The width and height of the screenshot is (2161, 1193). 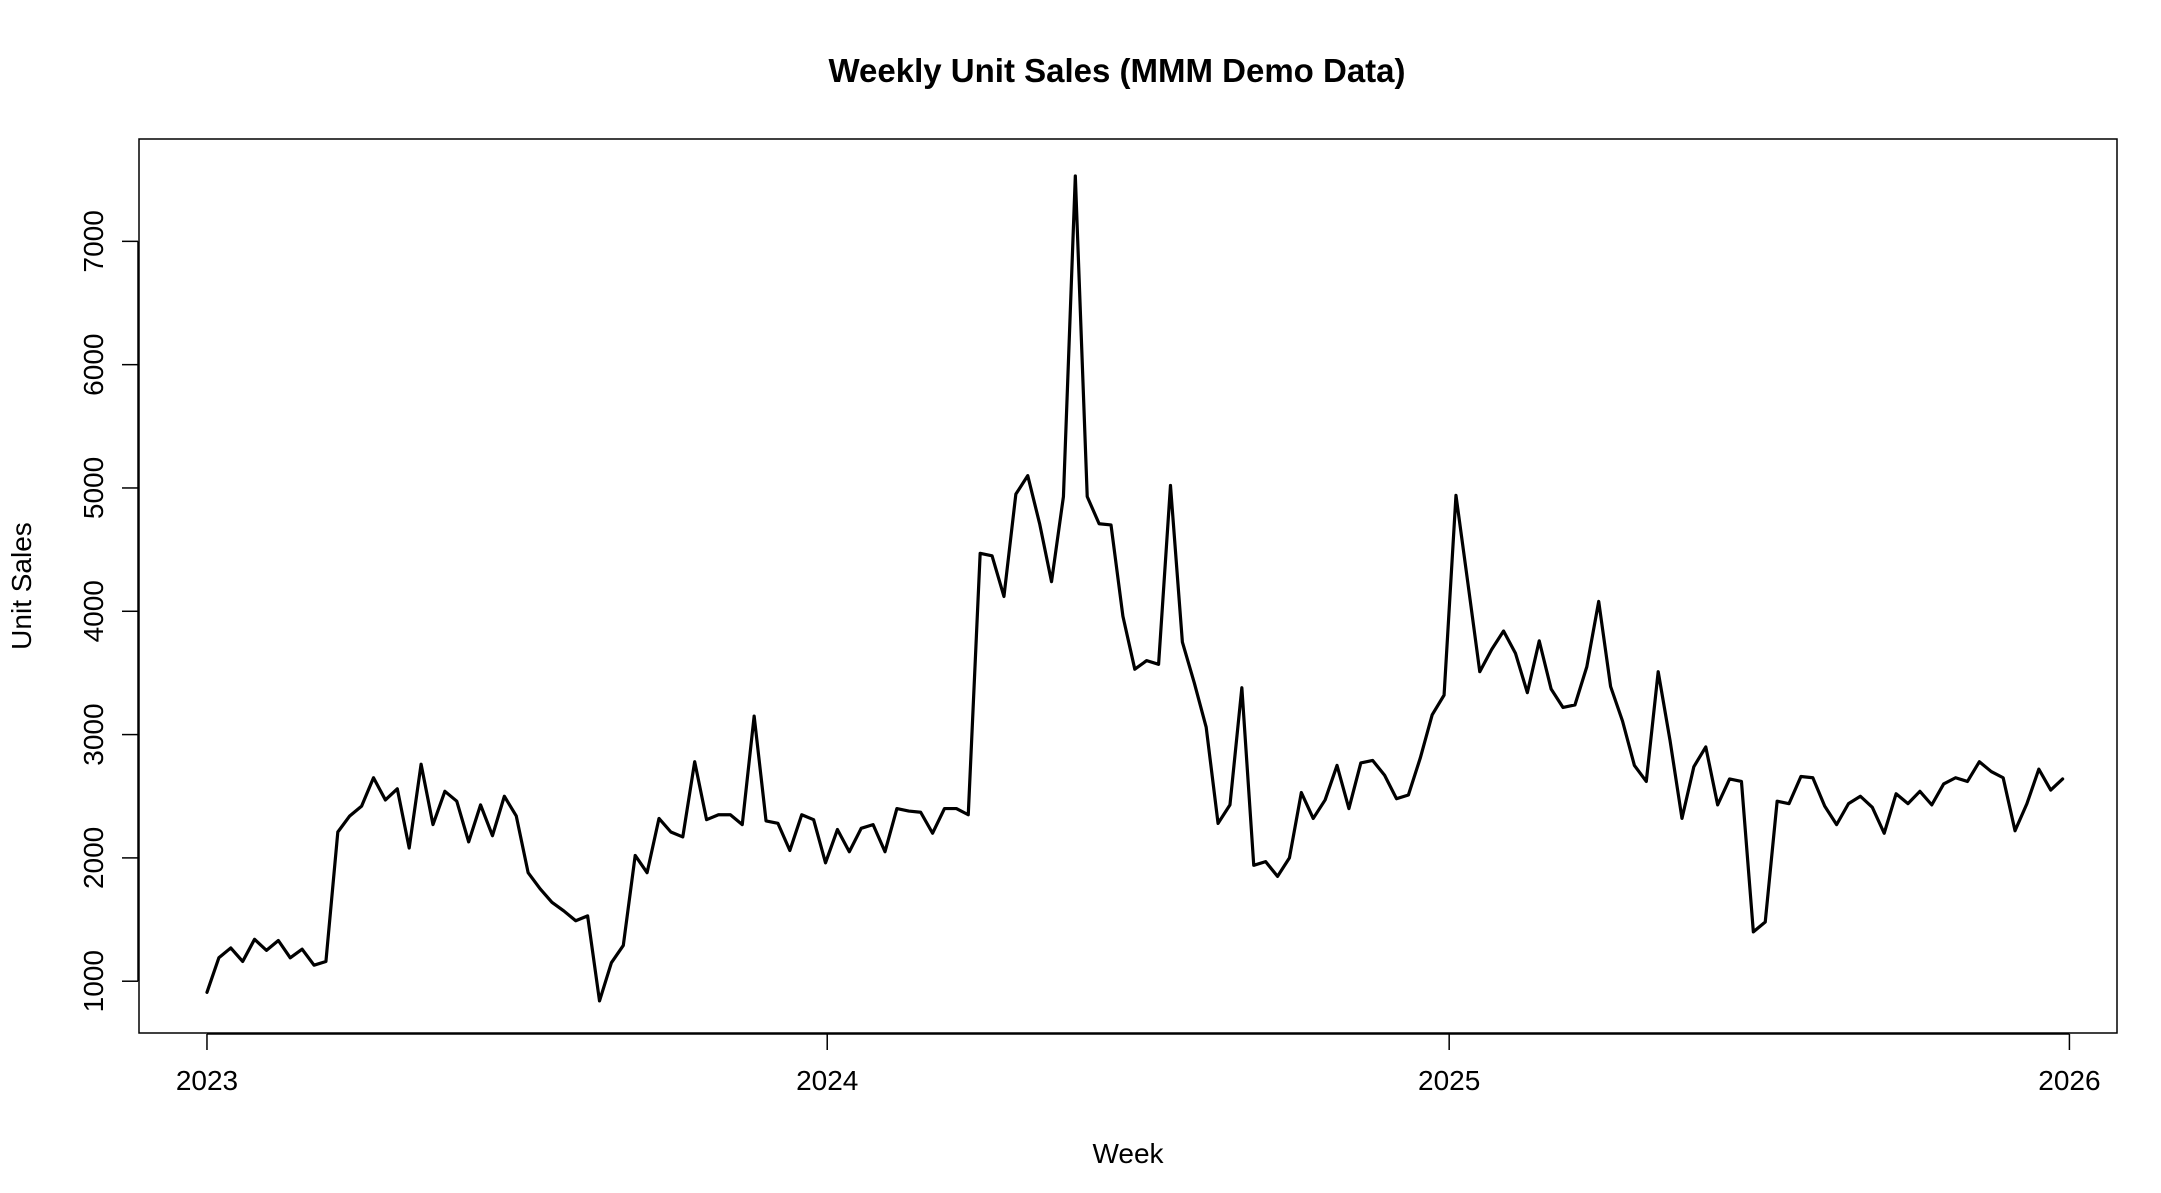 What do you see at coordinates (1116, 70) in the screenshot?
I see `chart-title: Weekly Unit Sales (MMM Demo Data)` at bounding box center [1116, 70].